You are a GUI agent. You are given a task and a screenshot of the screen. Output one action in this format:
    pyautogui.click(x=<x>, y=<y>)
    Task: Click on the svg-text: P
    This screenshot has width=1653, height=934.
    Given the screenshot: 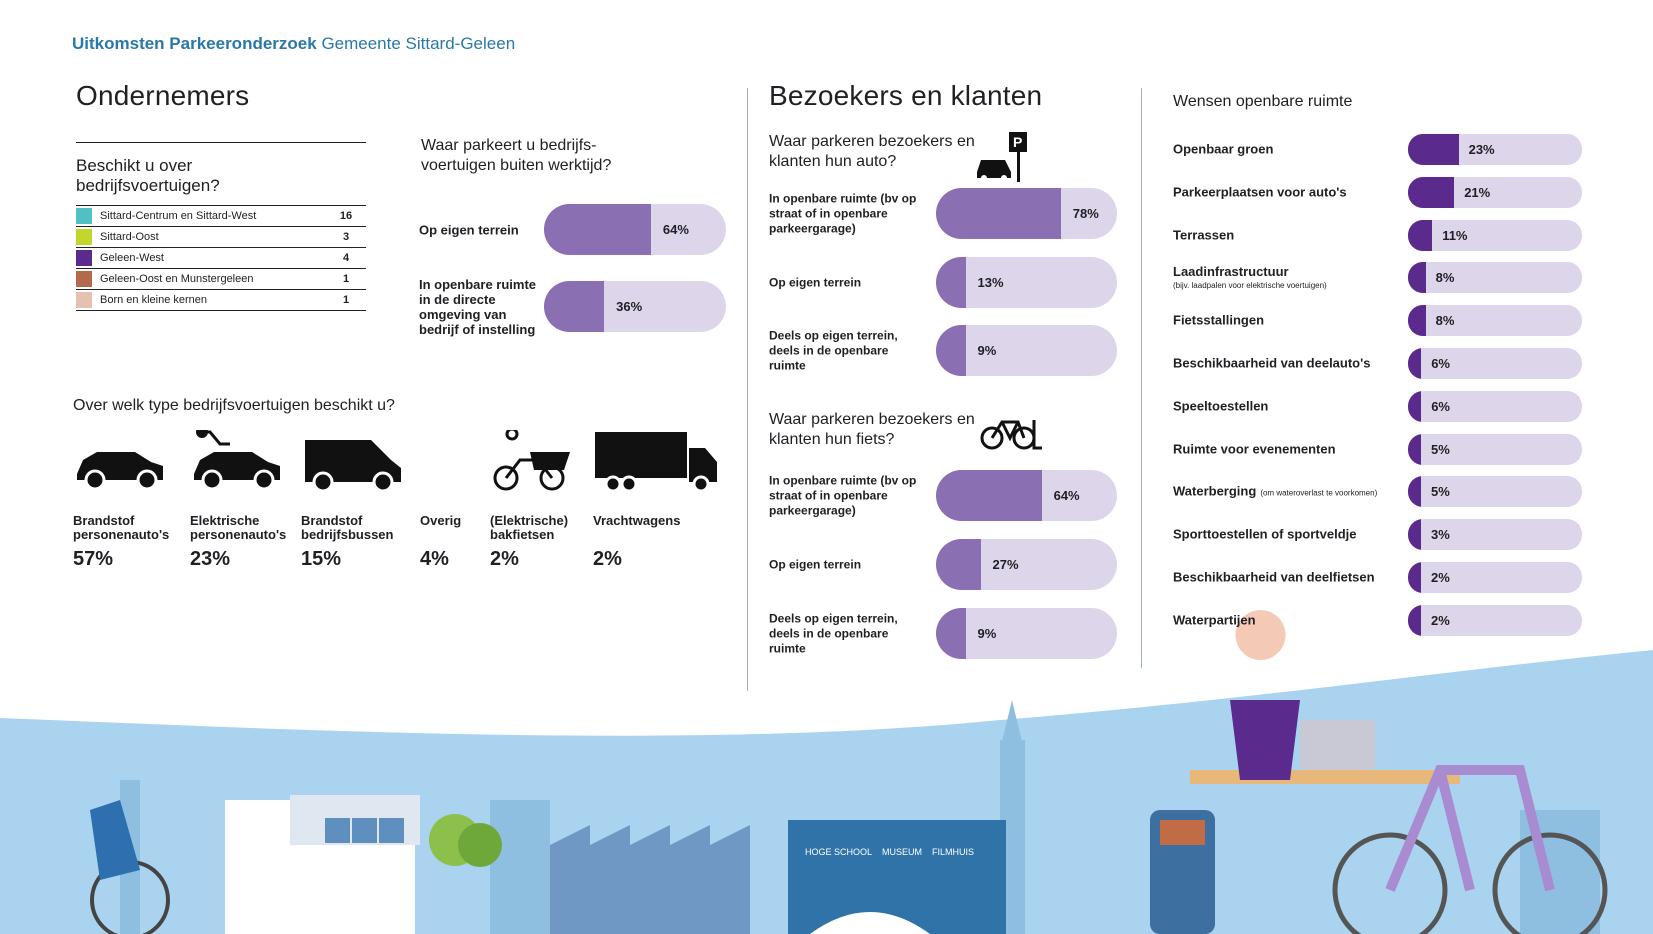 What is the action you would take?
    pyautogui.click(x=1017, y=142)
    